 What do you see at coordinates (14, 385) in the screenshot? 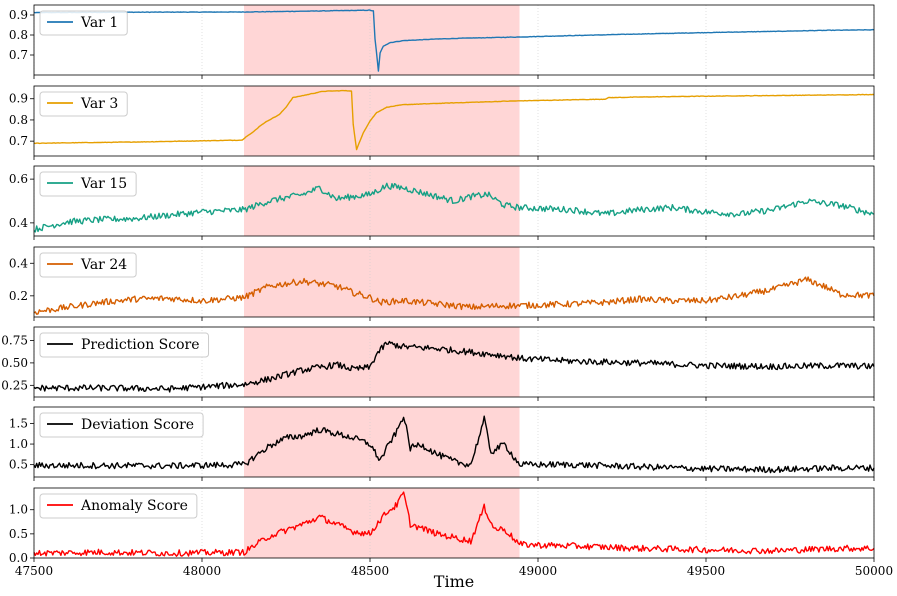
I see `y-tick-label: 0.25` at bounding box center [14, 385].